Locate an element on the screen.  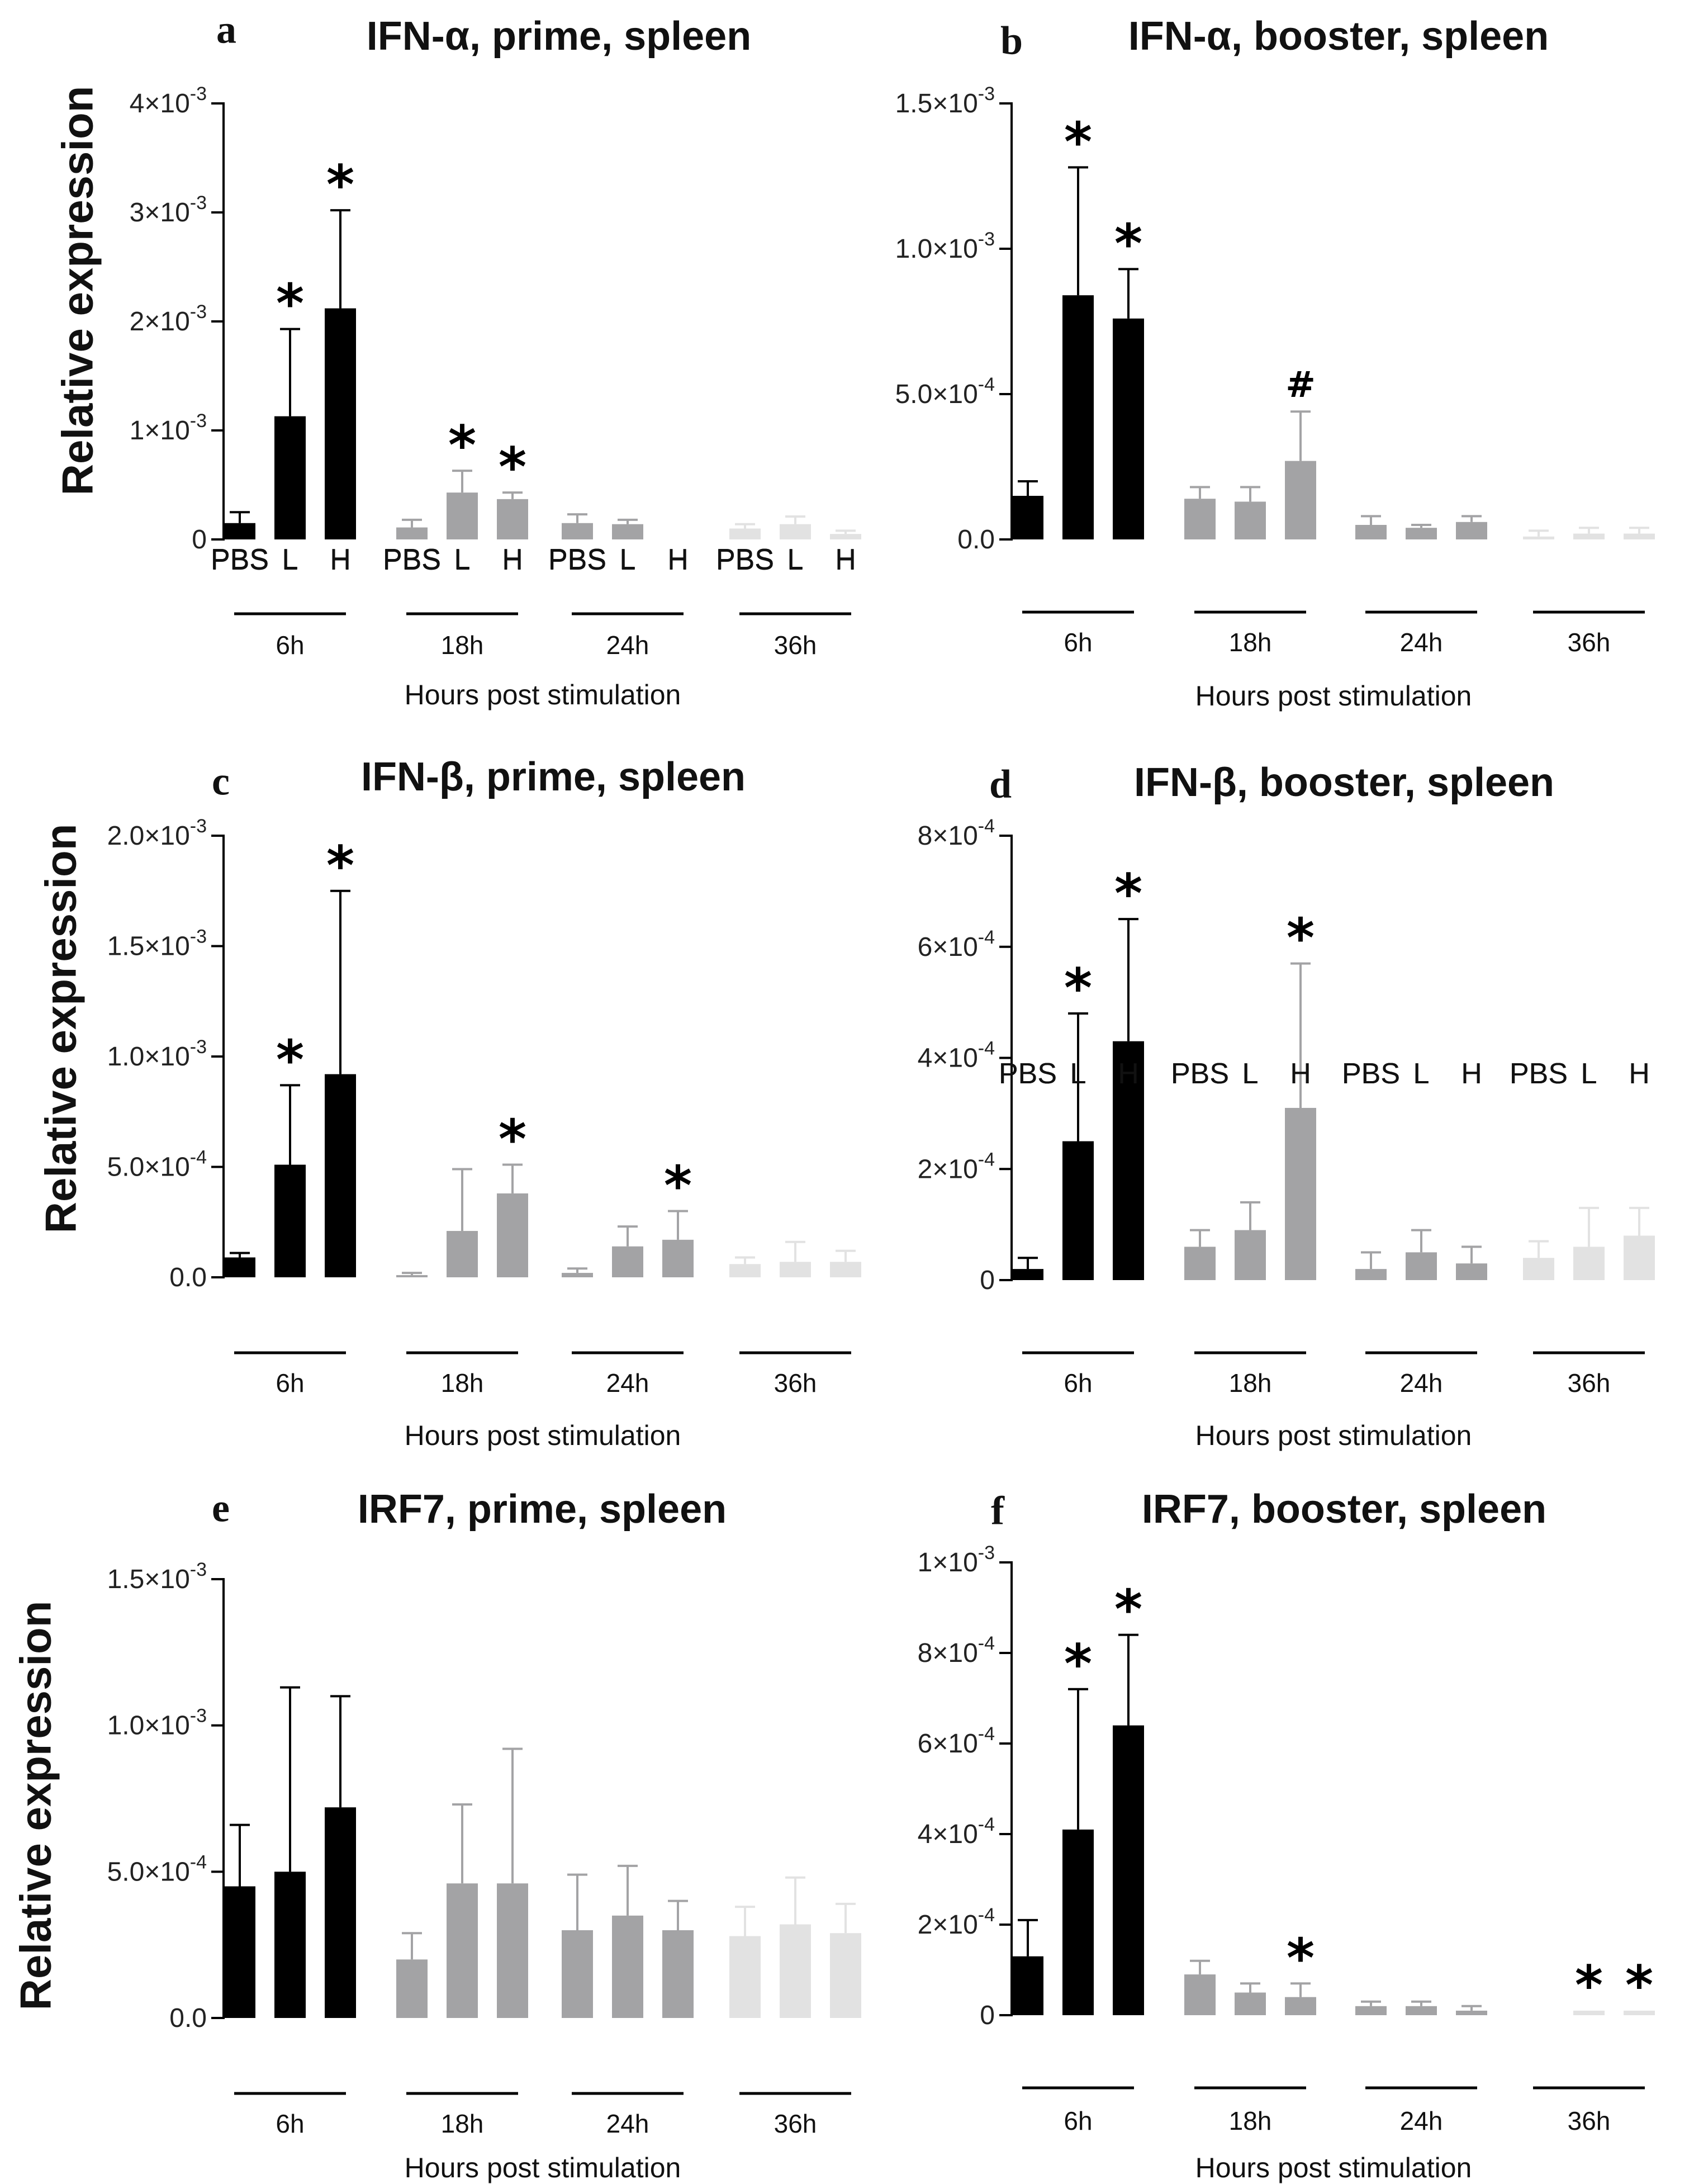
y-tick-label: 3×10⁻³ is located at coordinates (168, 210).